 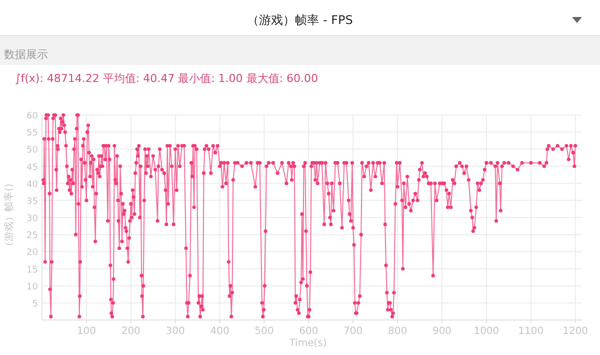 What do you see at coordinates (308, 331) in the screenshot?
I see `x-tick-label: 600` at bounding box center [308, 331].